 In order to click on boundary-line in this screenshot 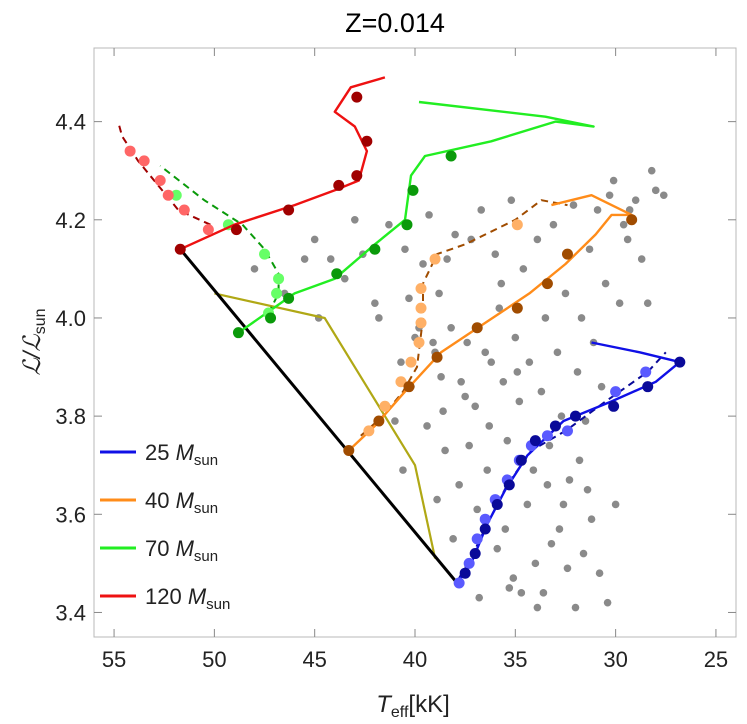, I will do `click(325, 425)`.